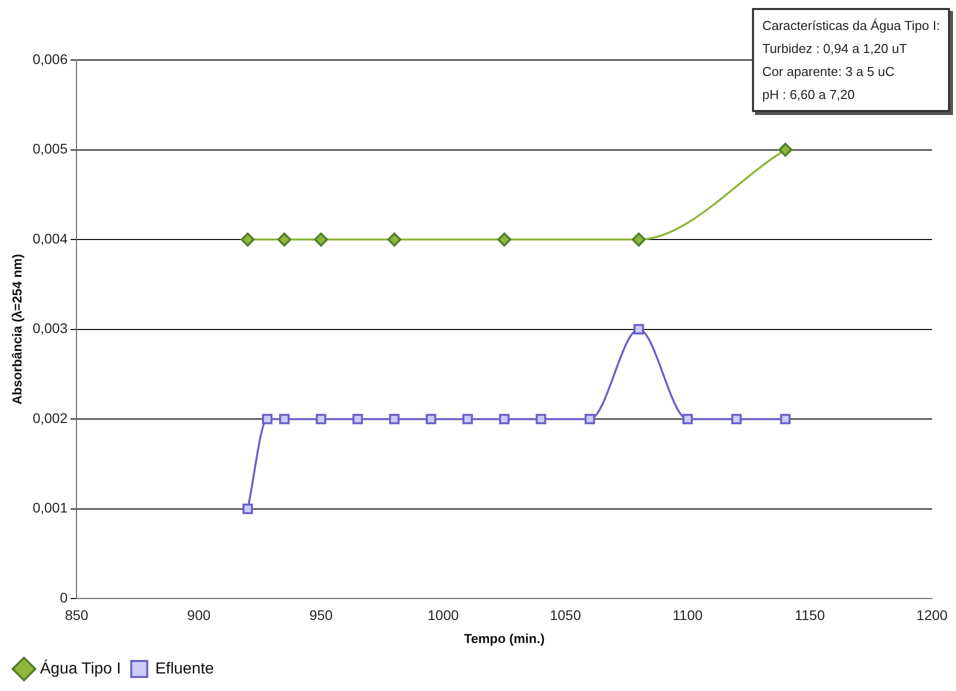 The width and height of the screenshot is (956, 691). Describe the element at coordinates (566, 614) in the screenshot. I see `x-tick-label: 1050` at that location.